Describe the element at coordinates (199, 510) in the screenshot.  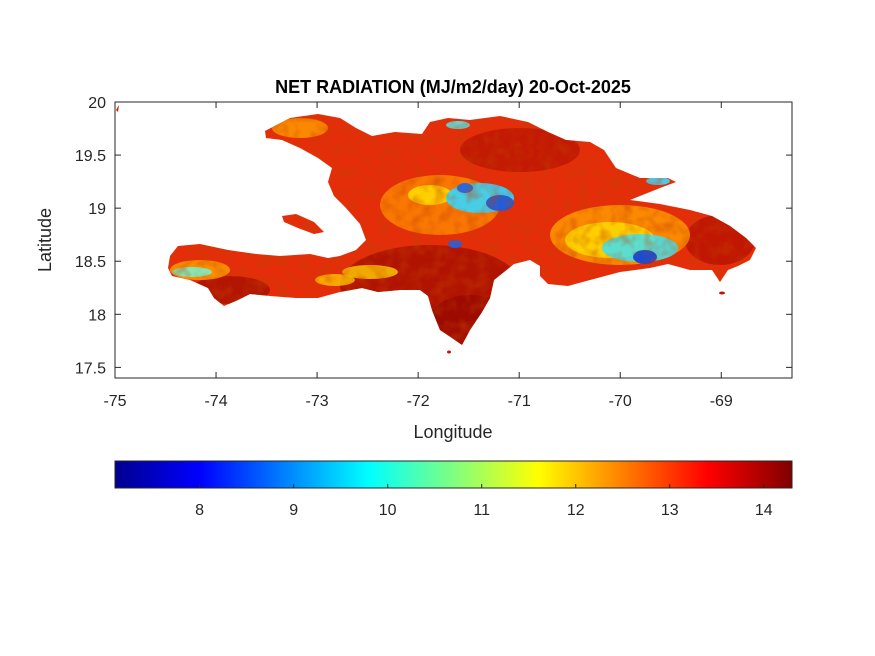
I see `colorbar-tick-label: 8` at that location.